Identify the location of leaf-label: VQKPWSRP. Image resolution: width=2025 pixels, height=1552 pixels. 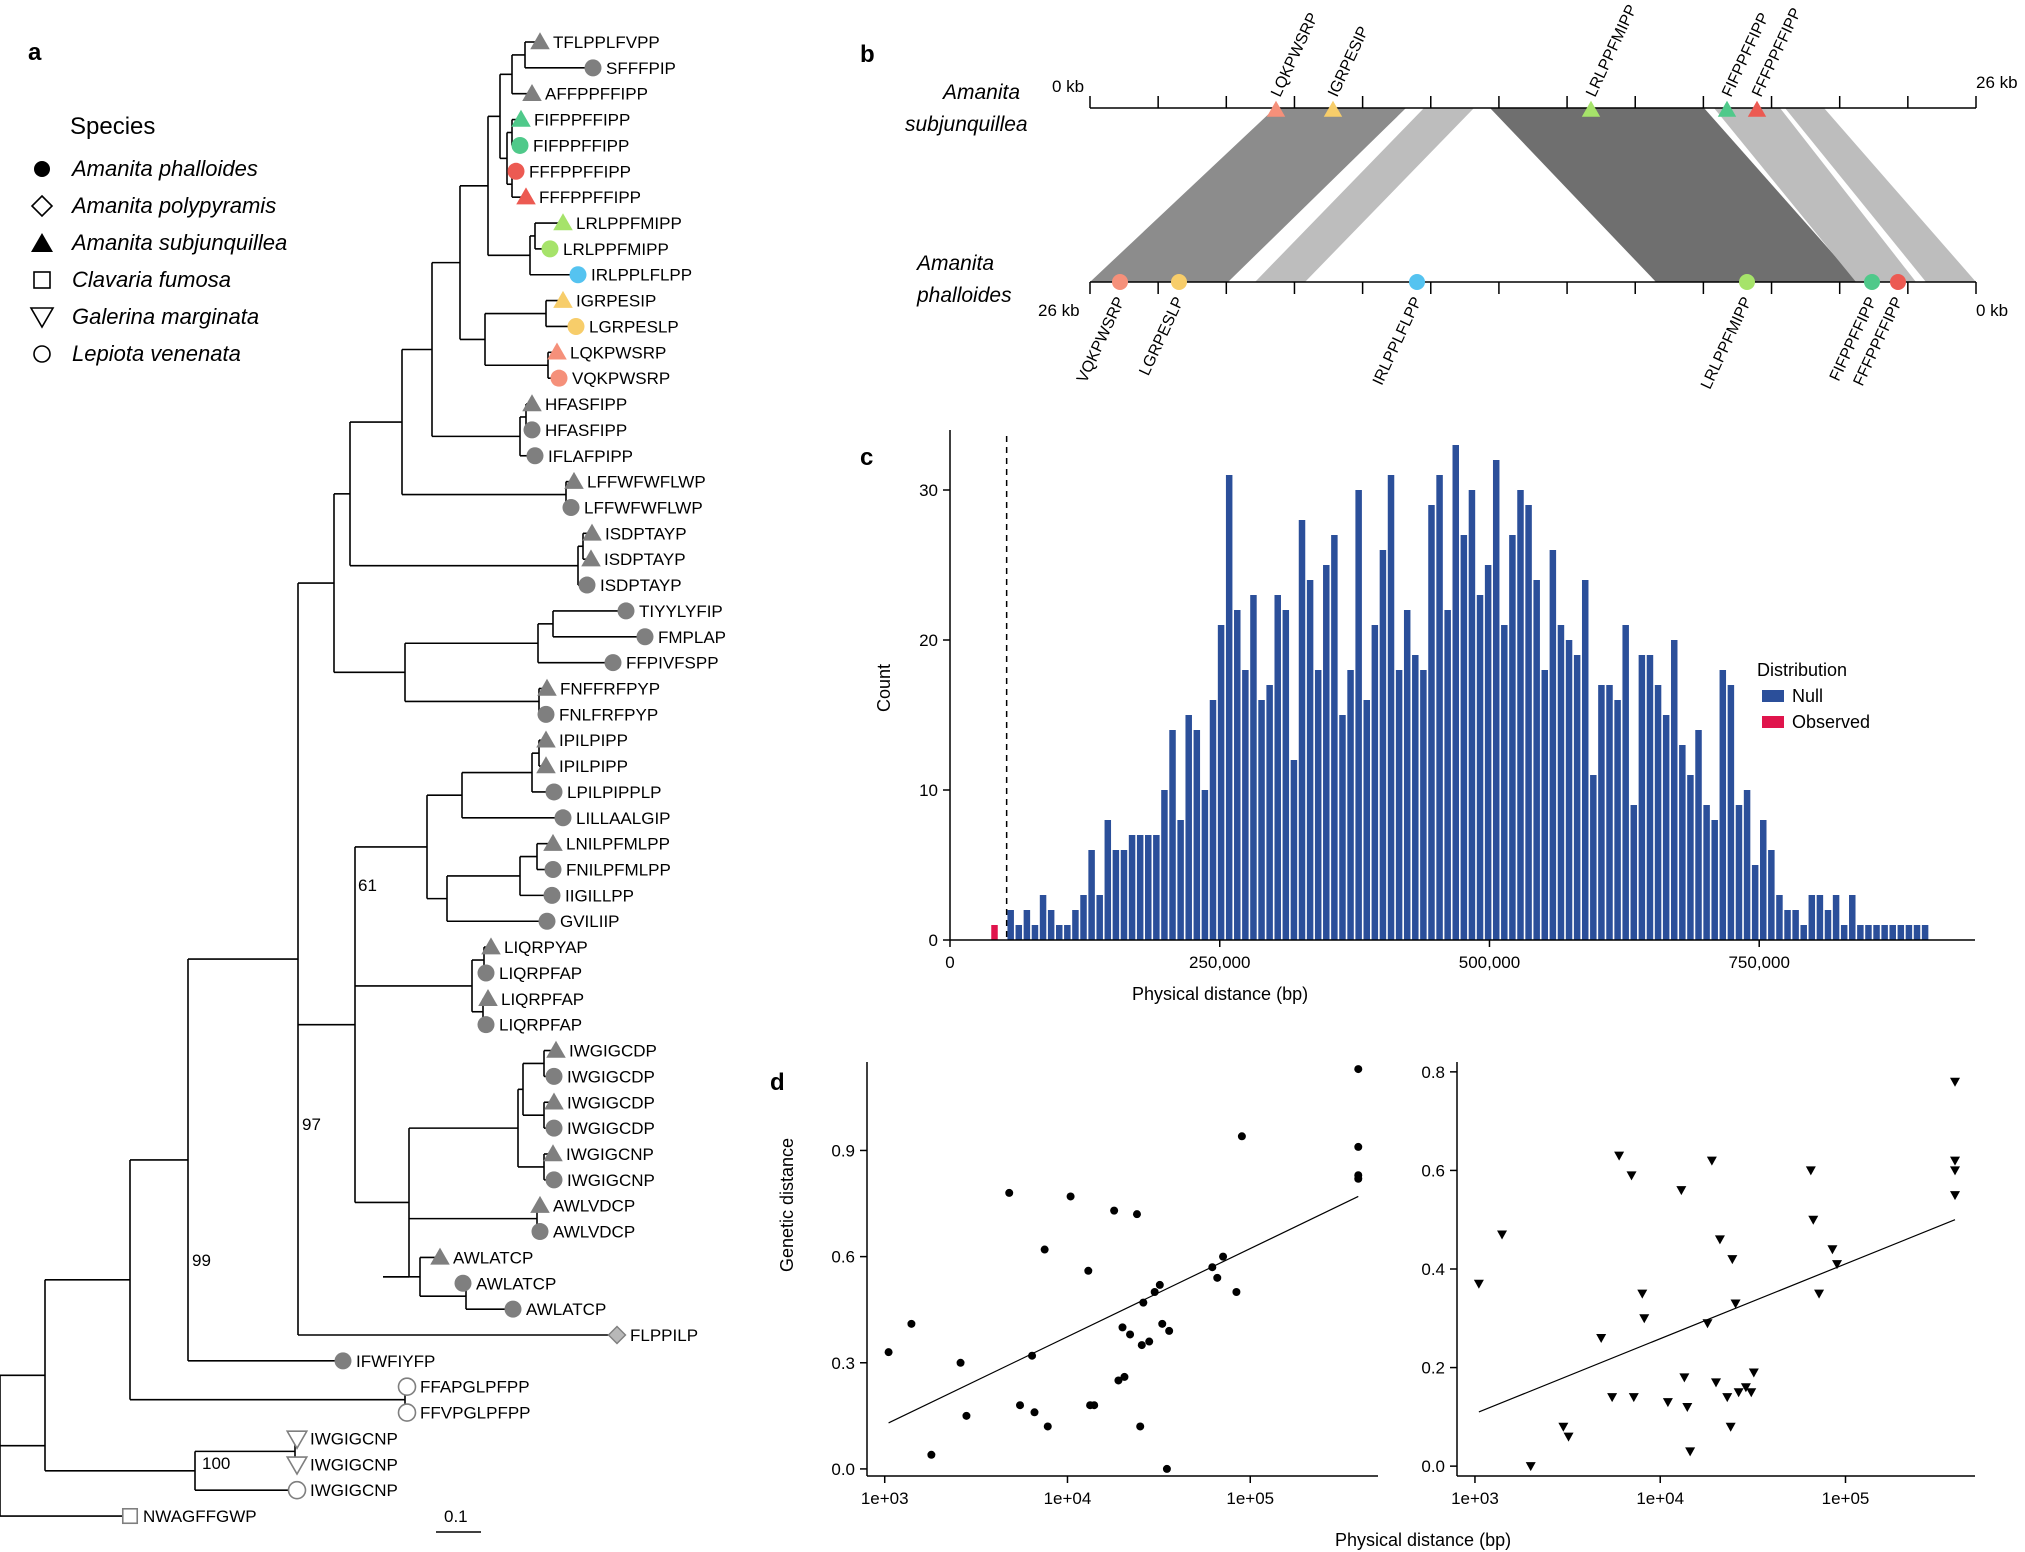
(621, 378).